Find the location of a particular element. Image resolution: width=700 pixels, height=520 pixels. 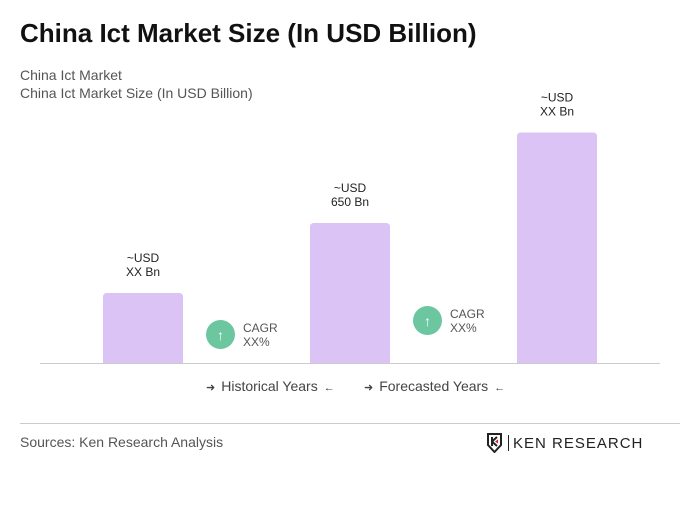

legend-label: Forecasted Years is located at coordinates (434, 386).